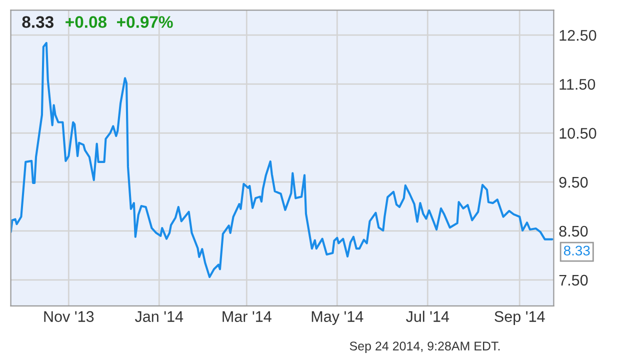  I want to click on annotation: 8.33, so click(577, 251).